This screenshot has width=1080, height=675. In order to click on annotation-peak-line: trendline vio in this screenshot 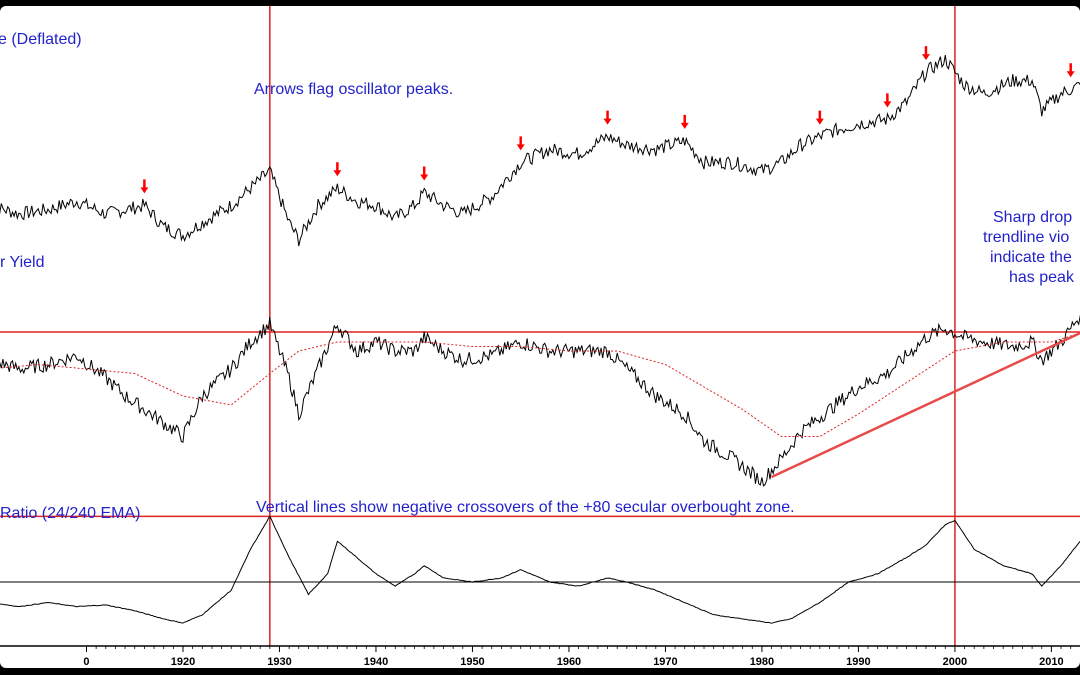, I will do `click(1026, 237)`.